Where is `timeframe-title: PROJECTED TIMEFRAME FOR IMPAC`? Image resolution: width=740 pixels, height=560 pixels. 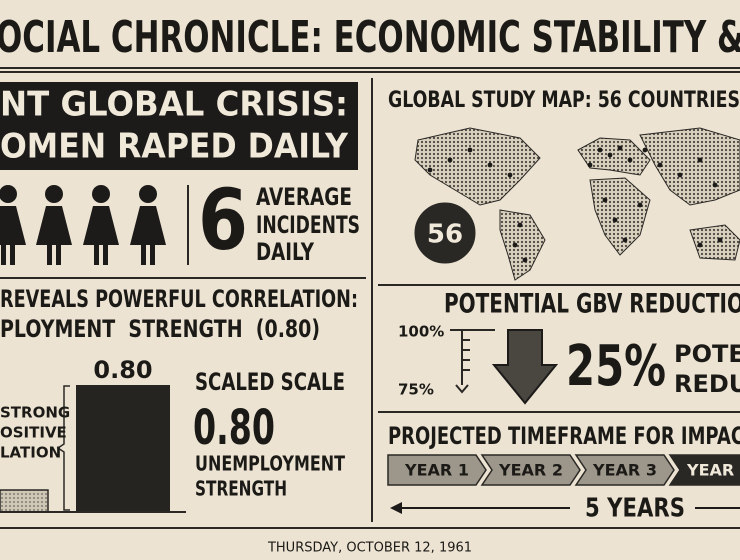 timeframe-title: PROJECTED TIMEFRAME FOR IMPAC is located at coordinates (564, 436).